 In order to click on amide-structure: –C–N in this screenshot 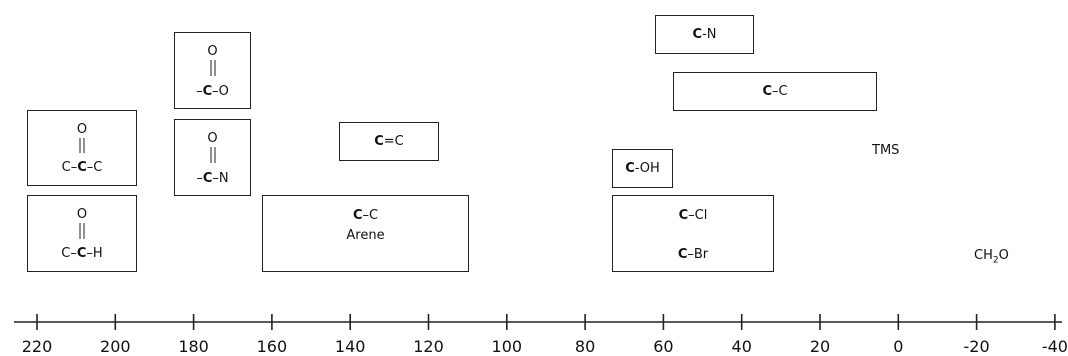, I will do `click(212, 178)`.